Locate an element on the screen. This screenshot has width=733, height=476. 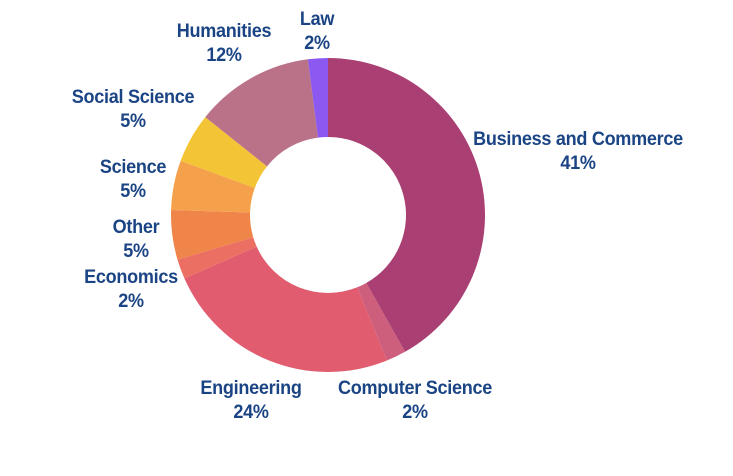
pie-segment-economics is located at coordinates (217, 258).